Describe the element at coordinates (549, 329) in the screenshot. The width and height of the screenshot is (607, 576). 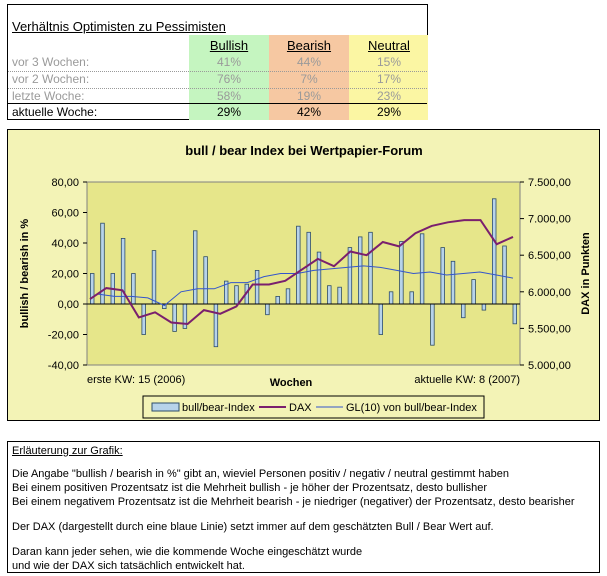
I see `y2-tick-label: 5.500,00` at that location.